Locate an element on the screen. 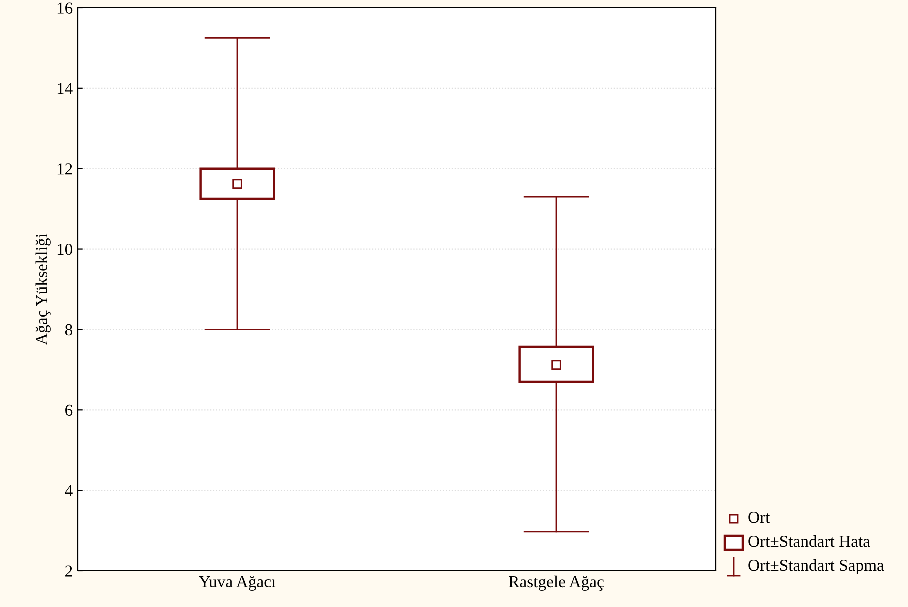 The height and width of the screenshot is (607, 908). y-axis-title: Ağaç Yüksekliği is located at coordinates (43, 290).